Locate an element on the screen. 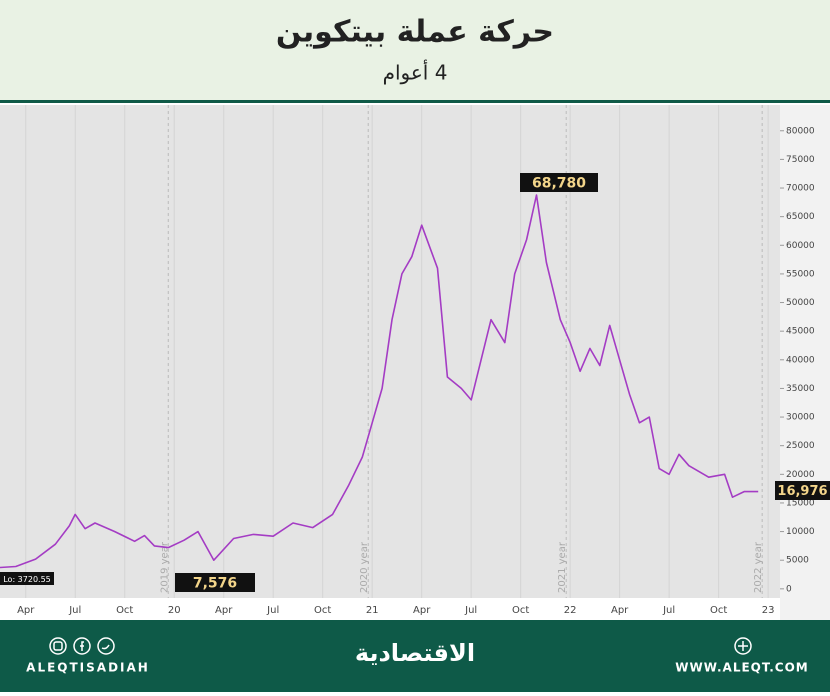  axis-bg is located at coordinates (805, 362).